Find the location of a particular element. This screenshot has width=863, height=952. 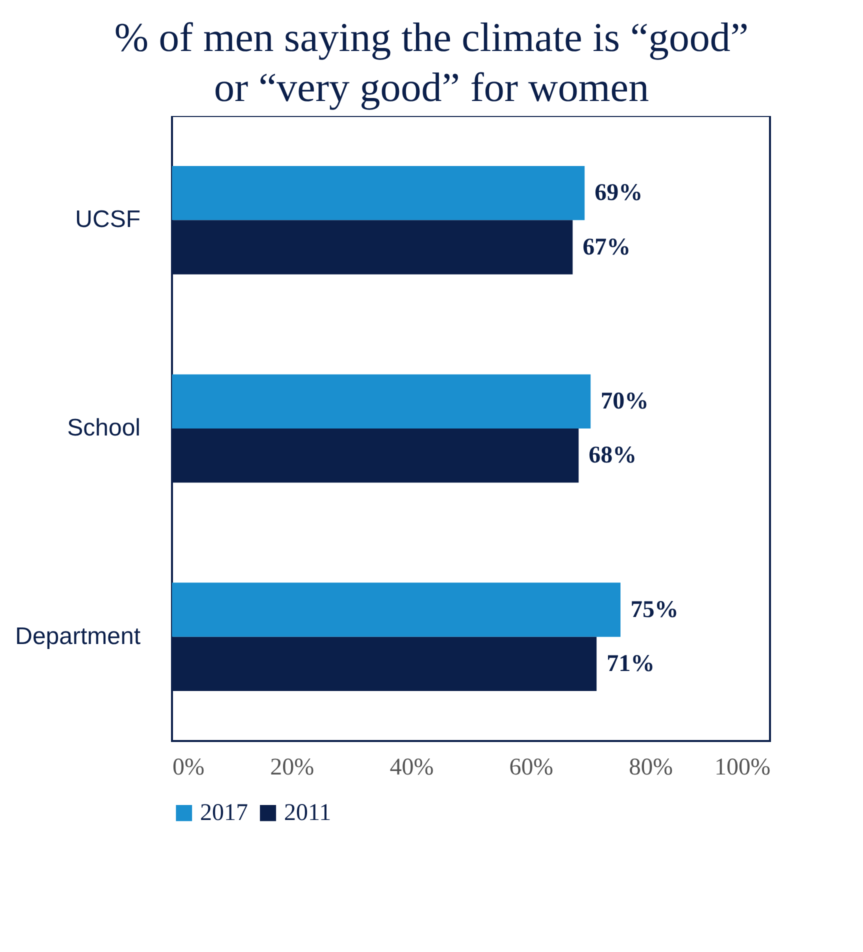

data-label: 71% is located at coordinates (630, 663).